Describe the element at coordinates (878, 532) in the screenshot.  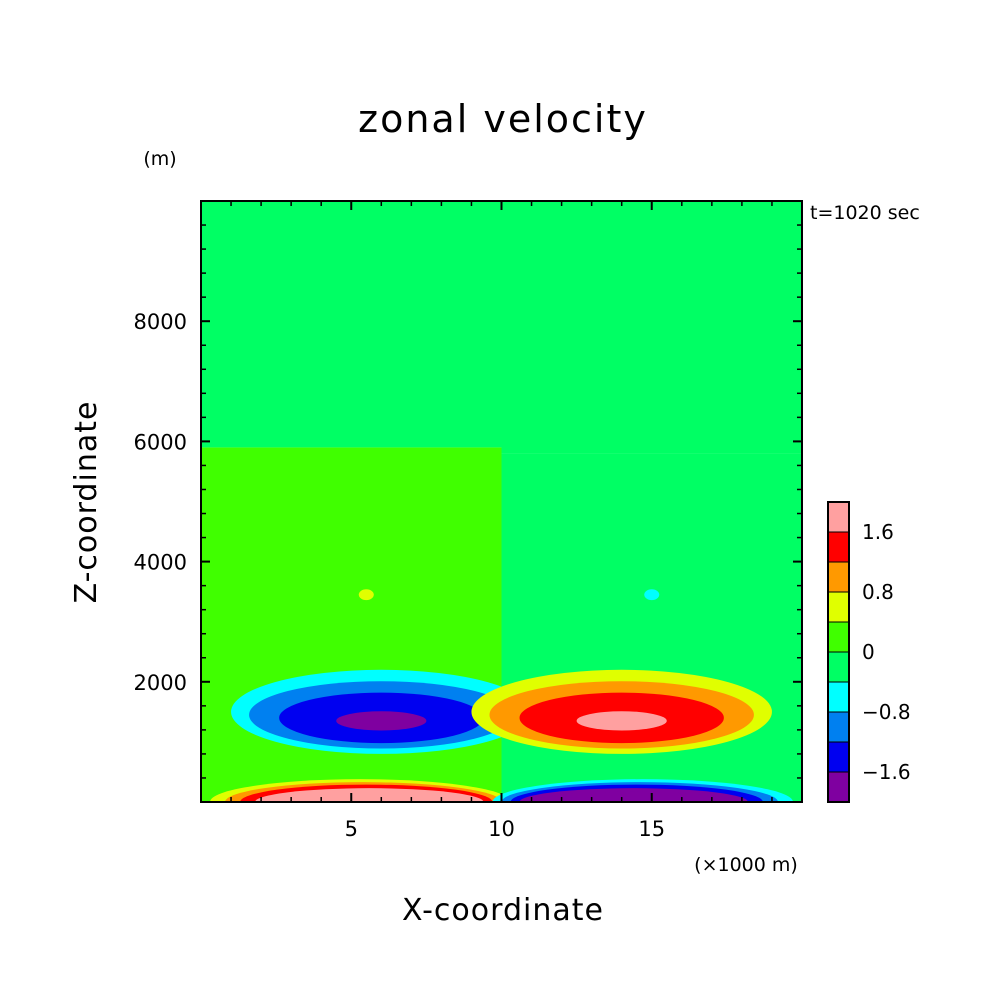
I see `colorbar-tick-label: 1.6` at that location.